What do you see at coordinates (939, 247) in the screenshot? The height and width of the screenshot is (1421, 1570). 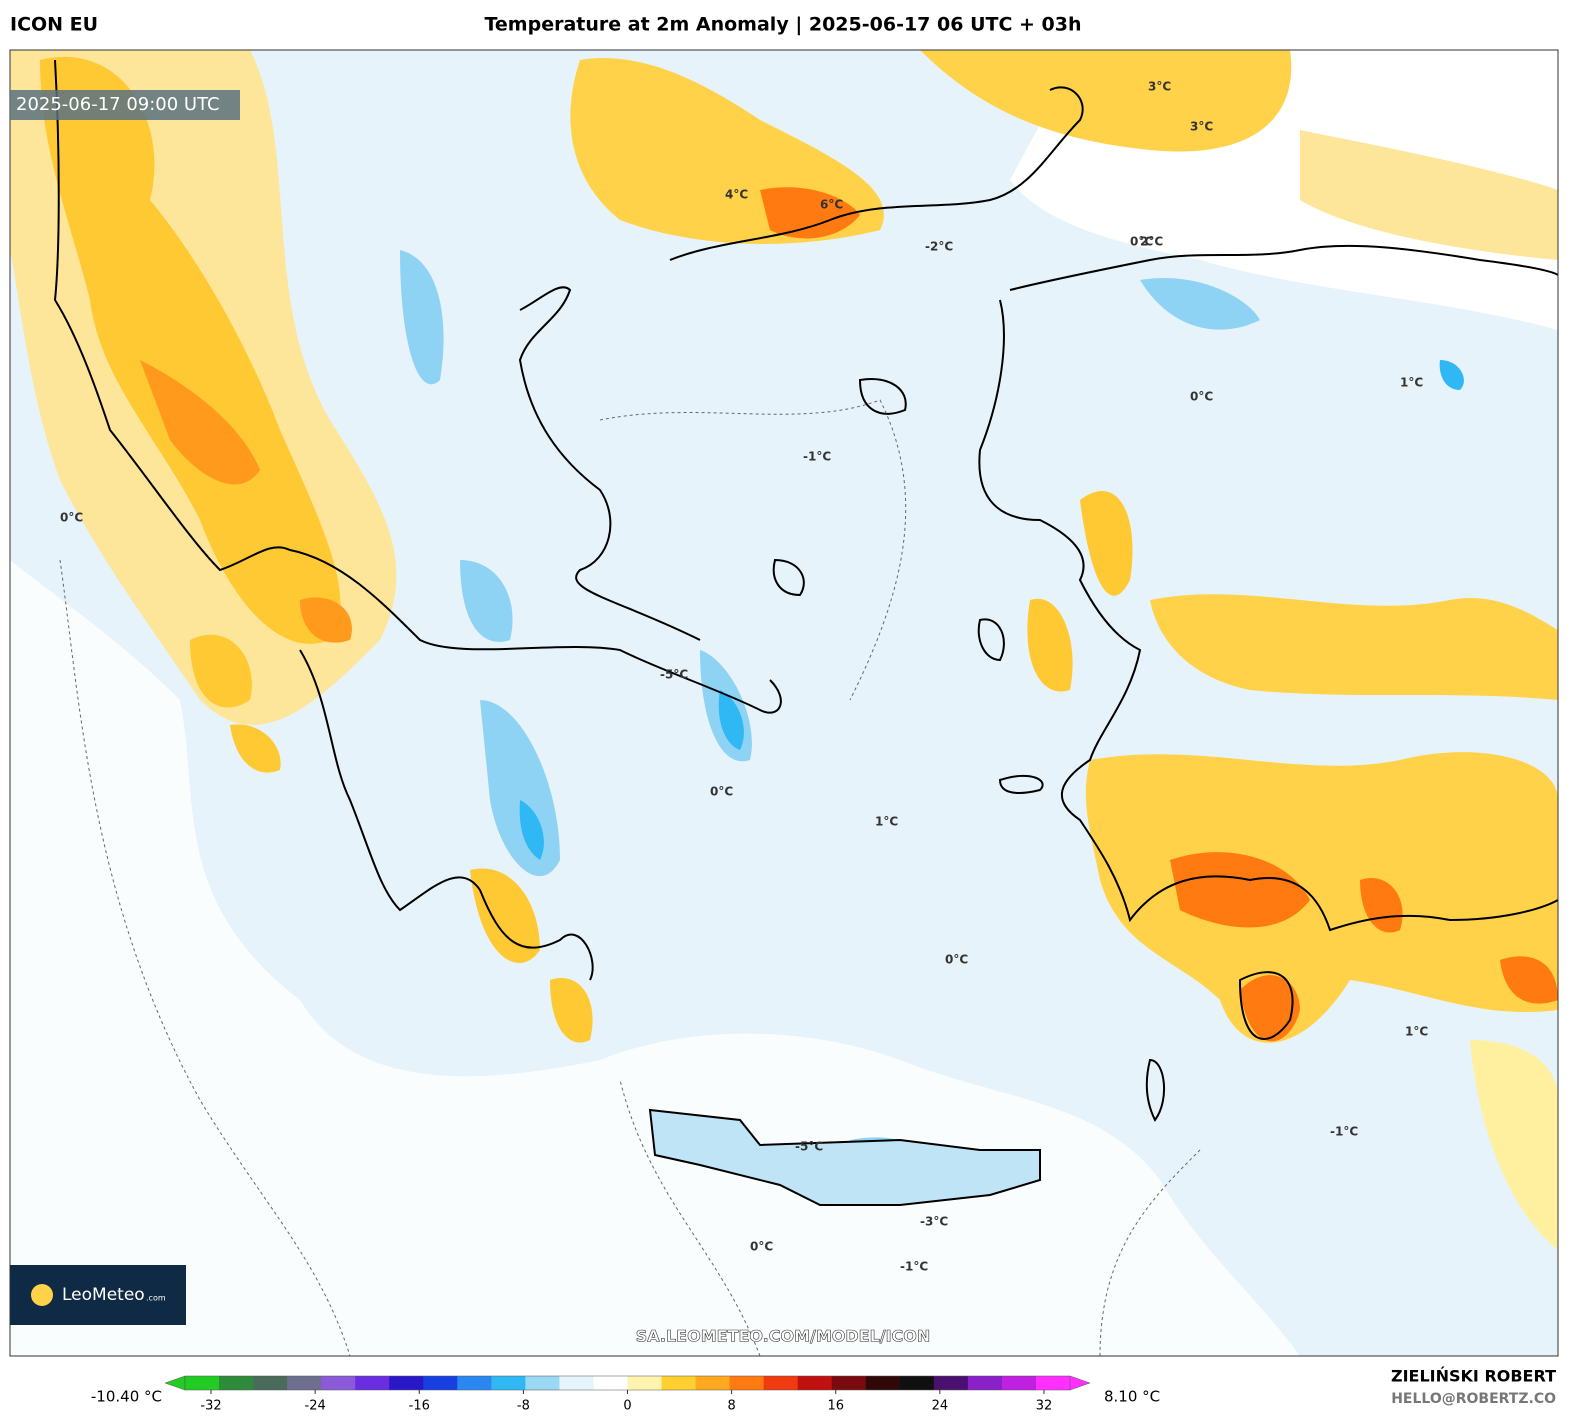 I see `contour-label: -2°C` at bounding box center [939, 247].